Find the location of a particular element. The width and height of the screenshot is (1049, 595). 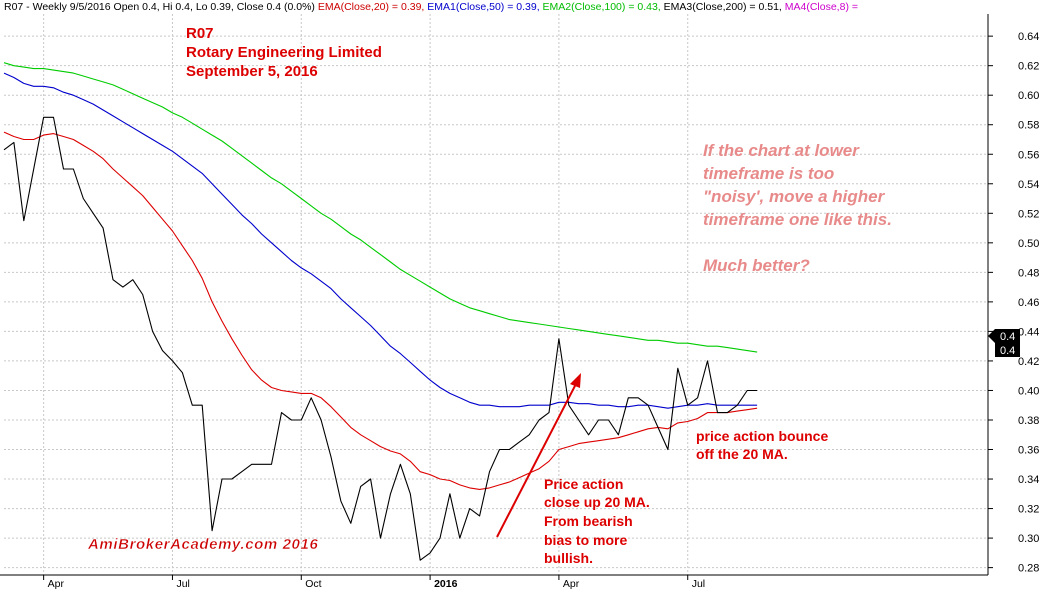

header-segment: EMA1(Close,50) = 0.39, is located at coordinates (484, 7).